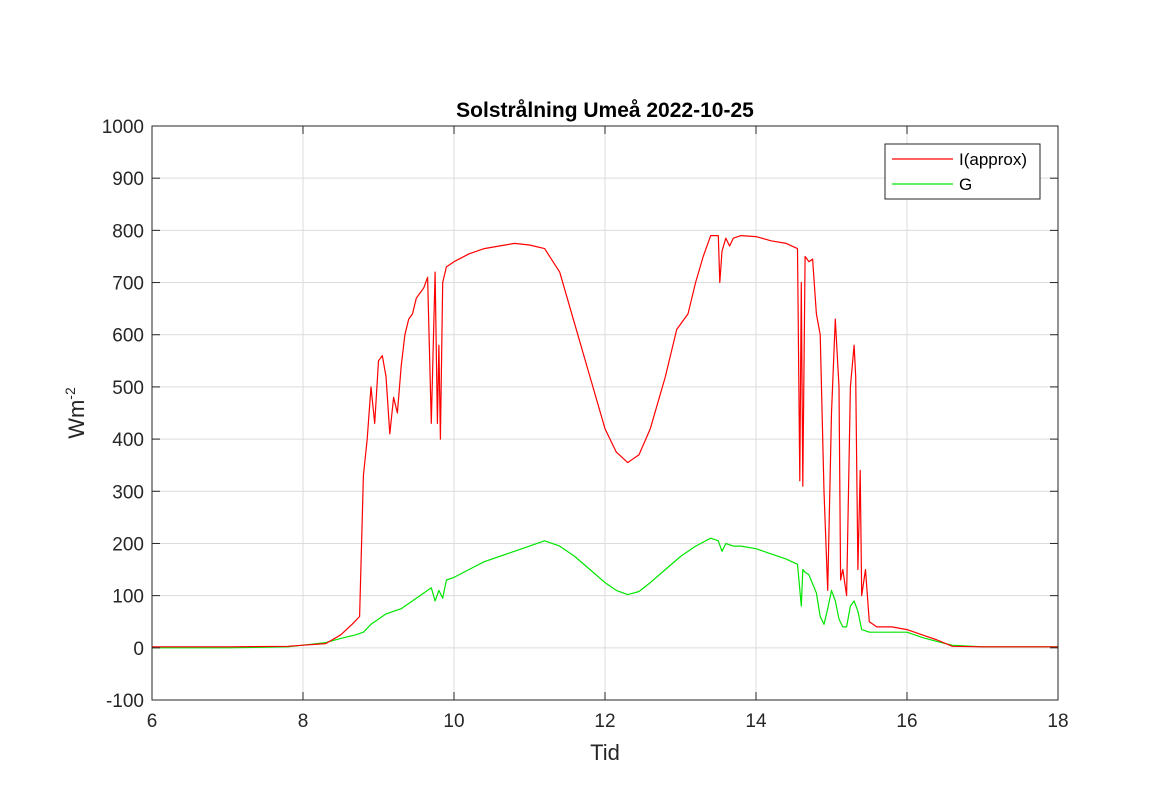 This screenshot has width=1169, height=811. Describe the element at coordinates (138, 649) in the screenshot. I see `y-tick-label: 0` at that location.